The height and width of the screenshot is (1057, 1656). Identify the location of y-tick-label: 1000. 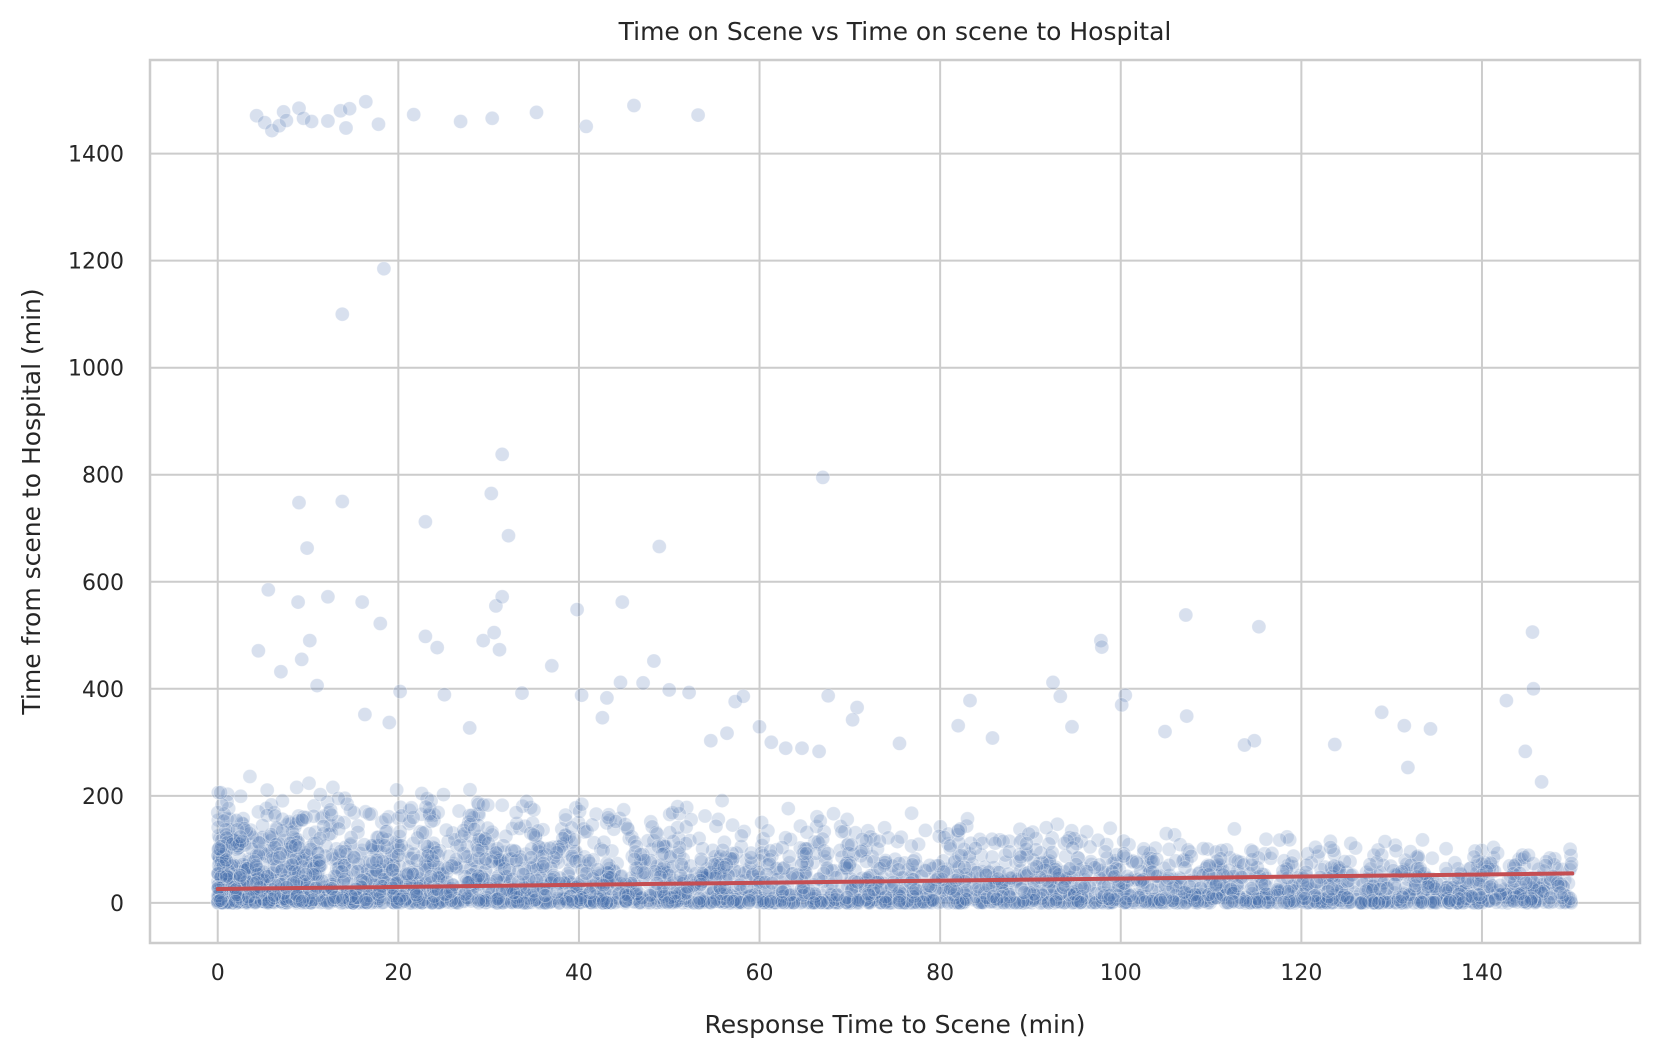
(96, 369).